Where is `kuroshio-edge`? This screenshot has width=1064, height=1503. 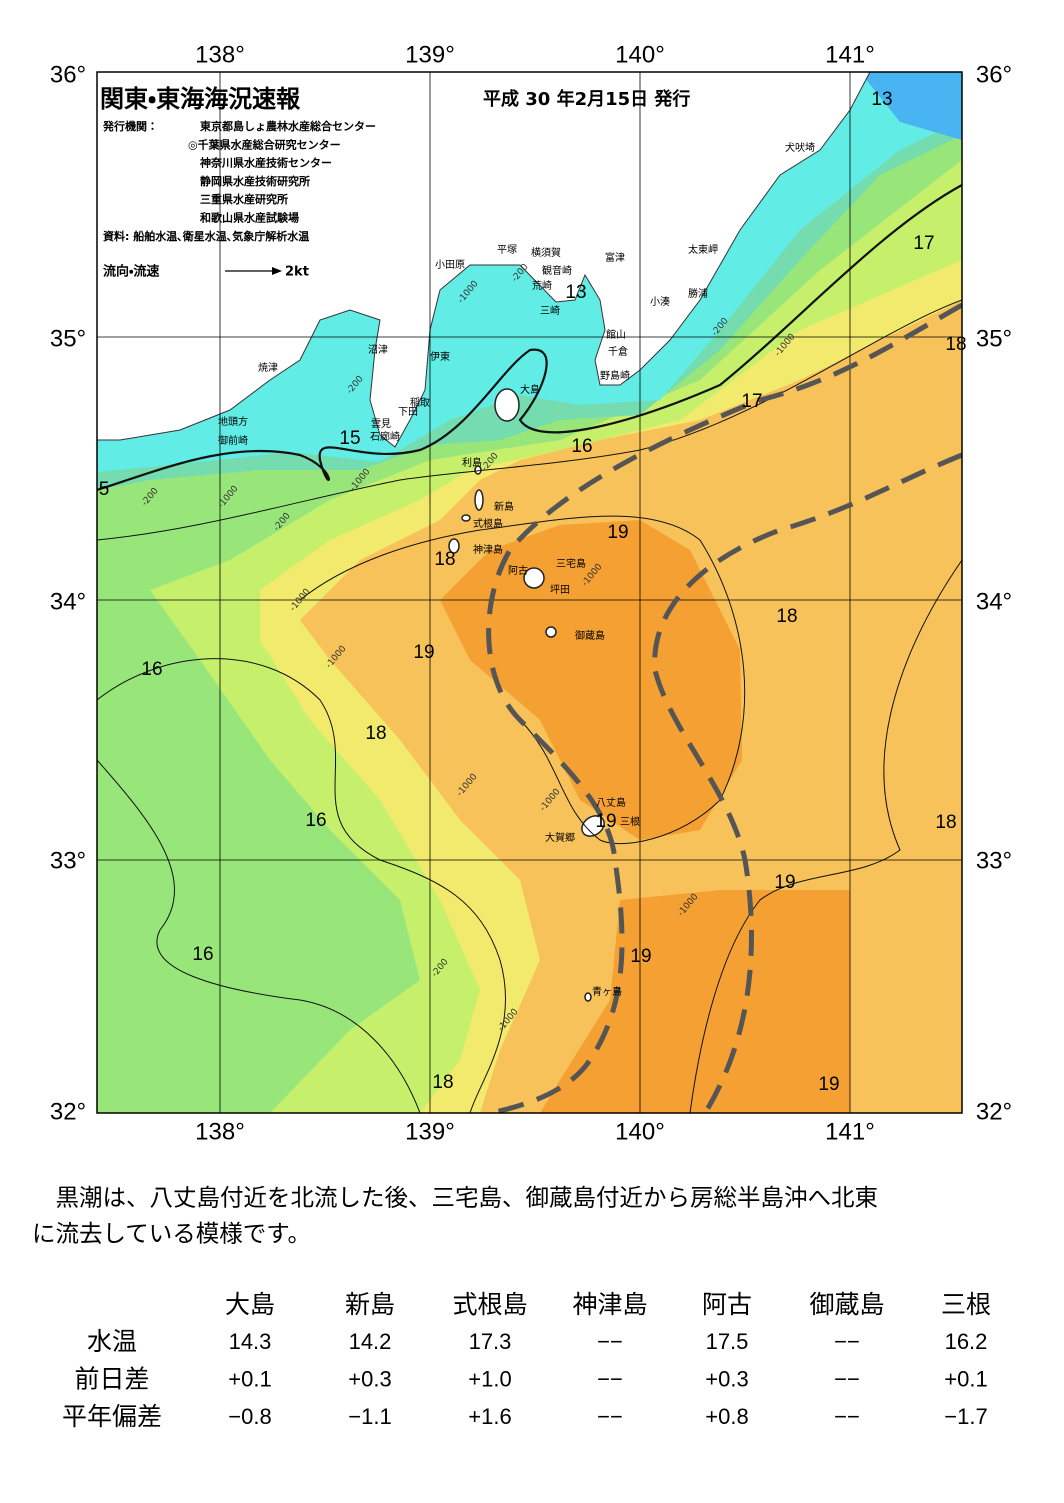
kuroshio-edge is located at coordinates (807, 782).